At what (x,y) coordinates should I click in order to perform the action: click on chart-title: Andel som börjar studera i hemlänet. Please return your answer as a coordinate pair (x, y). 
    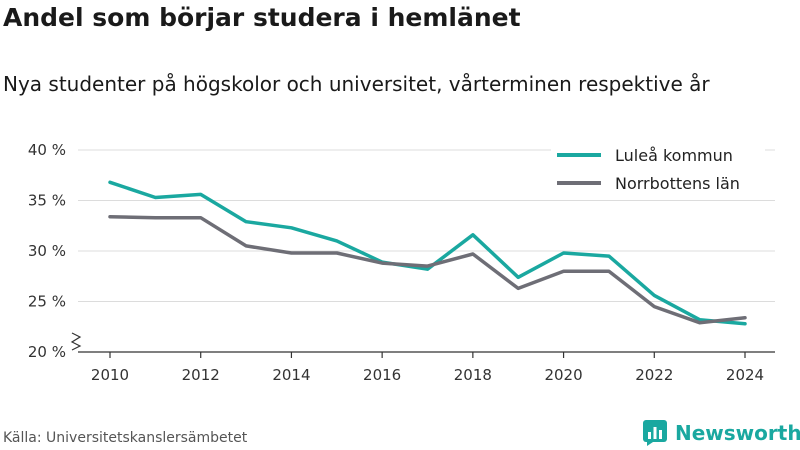
    Looking at the image, I should click on (262, 17).